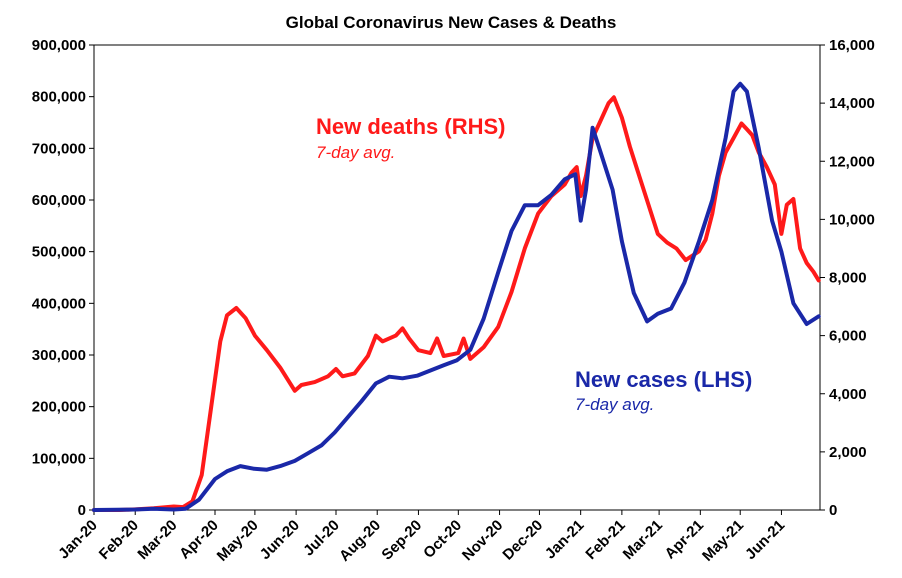  I want to click on x-tick-label: Sep-20, so click(401, 540).